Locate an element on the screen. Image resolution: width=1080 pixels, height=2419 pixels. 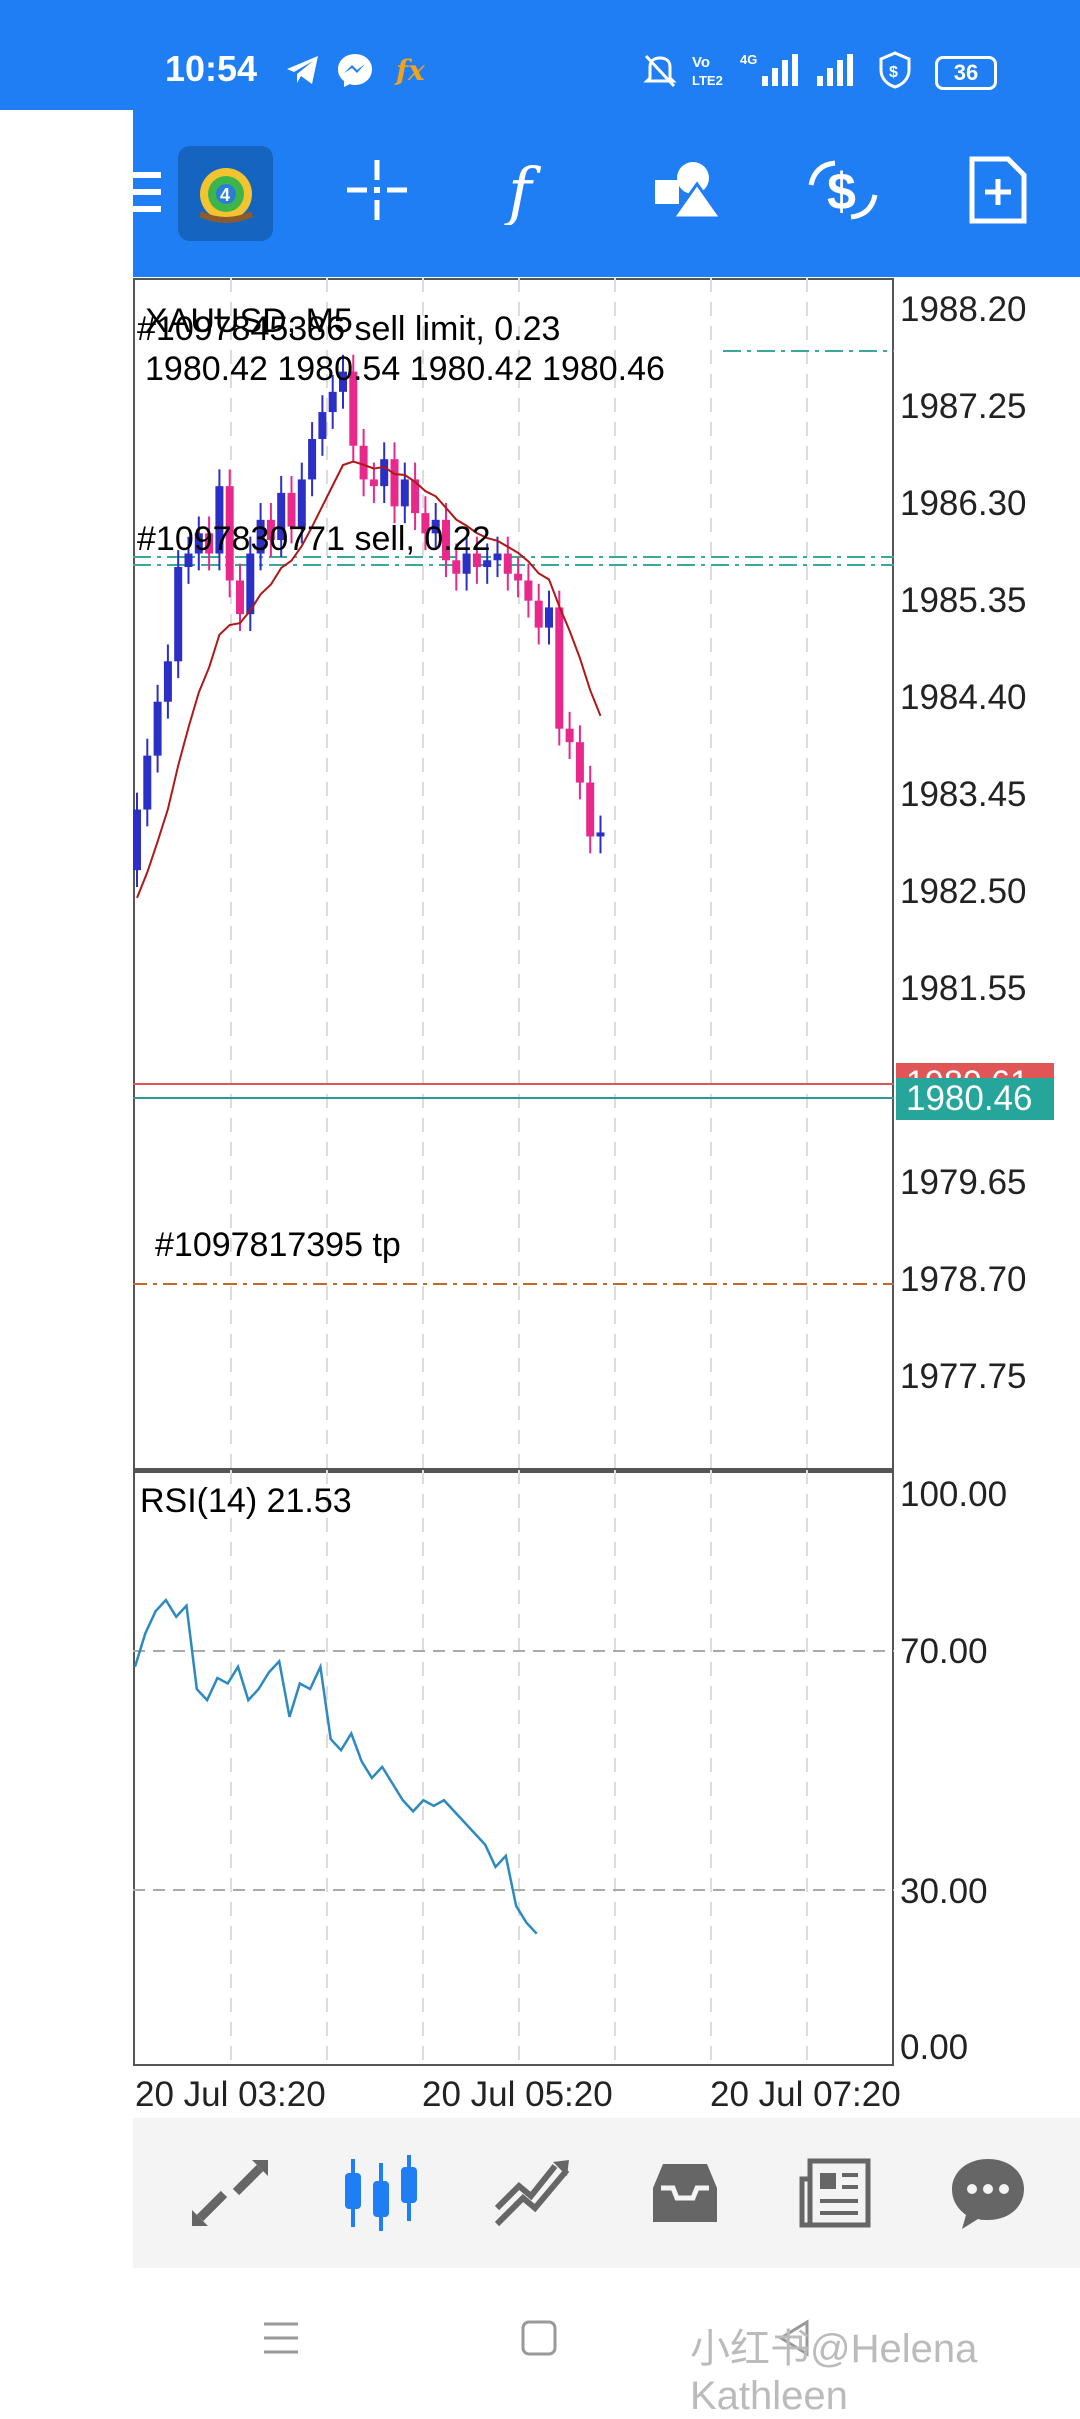
time-tick: 20 Jul 07:20 is located at coordinates (805, 2094).